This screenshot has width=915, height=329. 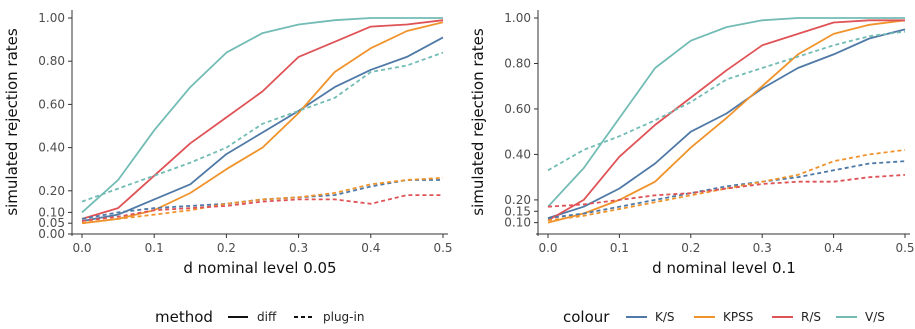 I want to click on legend-label-rs: R/S, so click(x=811, y=317).